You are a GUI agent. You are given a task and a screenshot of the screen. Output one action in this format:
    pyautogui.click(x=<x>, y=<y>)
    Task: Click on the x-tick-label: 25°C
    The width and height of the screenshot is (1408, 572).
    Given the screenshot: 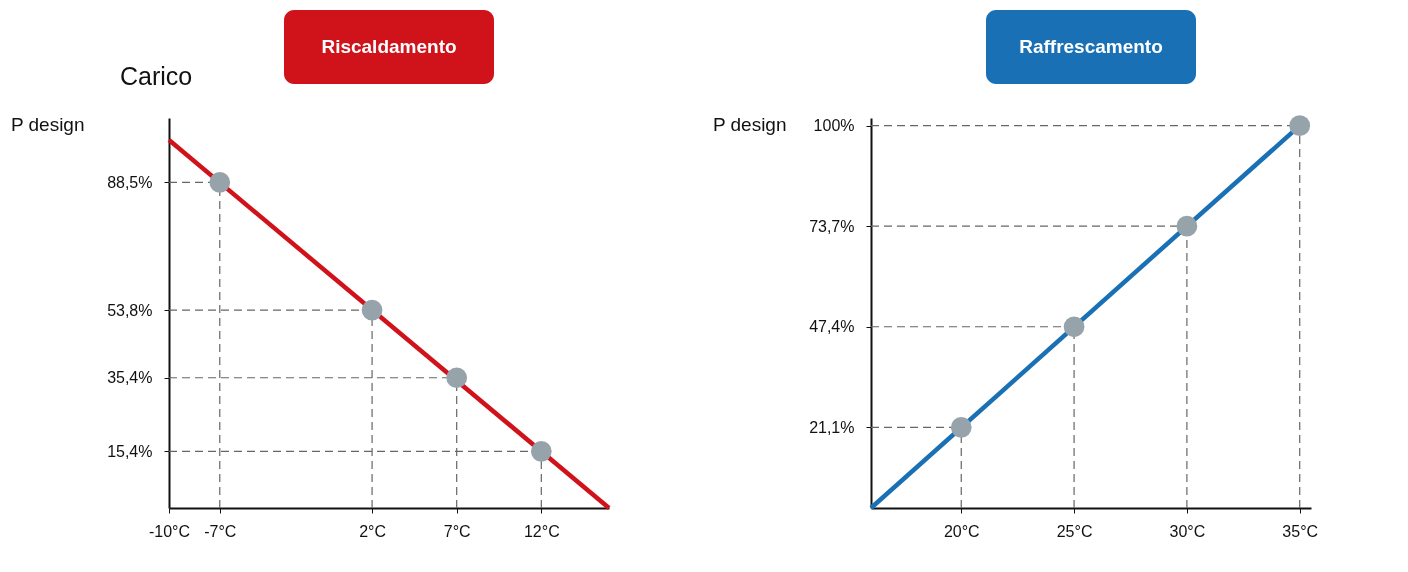 What is the action you would take?
    pyautogui.click(x=1074, y=531)
    